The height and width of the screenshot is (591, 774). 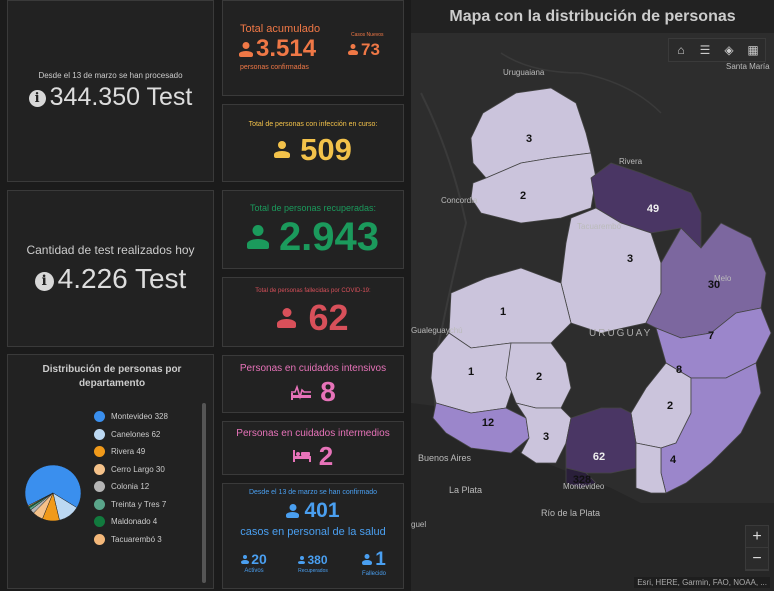 I want to click on legend-label: Montevideo 328, so click(x=139, y=417).